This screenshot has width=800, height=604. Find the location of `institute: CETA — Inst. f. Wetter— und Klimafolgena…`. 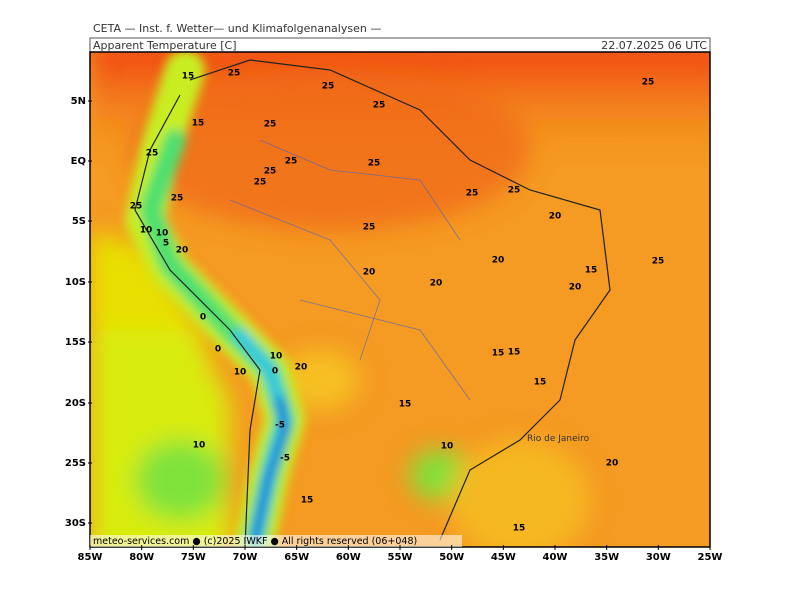

institute: CETA — Inst. f. Wetter— und Klimafolgena… is located at coordinates (237, 28).